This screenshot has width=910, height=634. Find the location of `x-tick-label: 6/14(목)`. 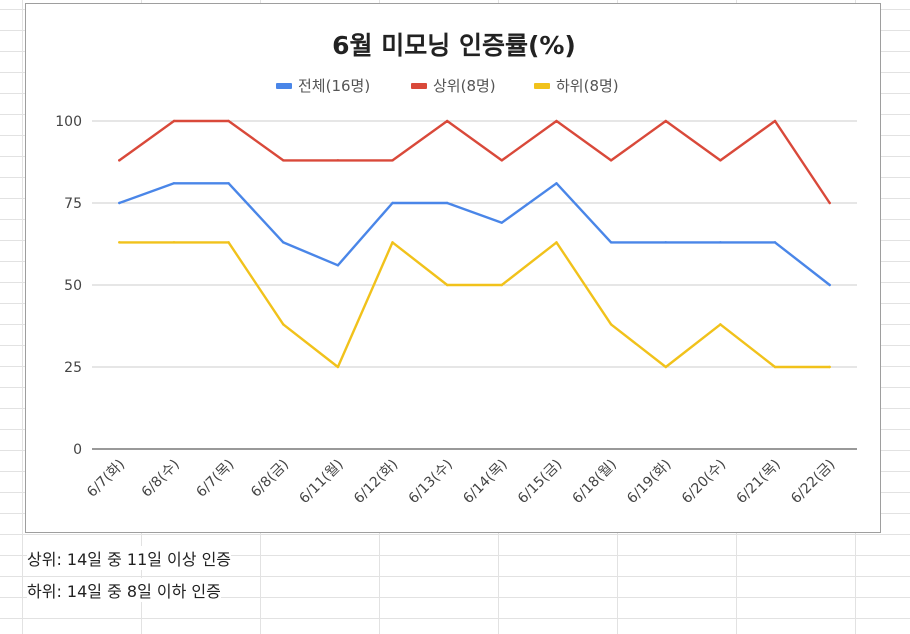

x-tick-label: 6/14(목) is located at coordinates (485, 482).